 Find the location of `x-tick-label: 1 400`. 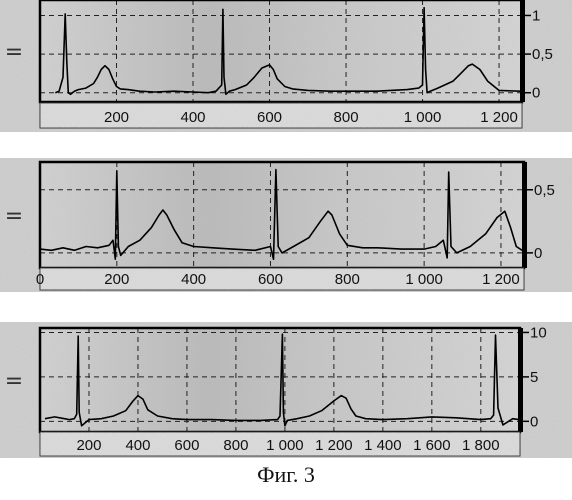

x-tick-label: 1 400 is located at coordinates (383, 445).